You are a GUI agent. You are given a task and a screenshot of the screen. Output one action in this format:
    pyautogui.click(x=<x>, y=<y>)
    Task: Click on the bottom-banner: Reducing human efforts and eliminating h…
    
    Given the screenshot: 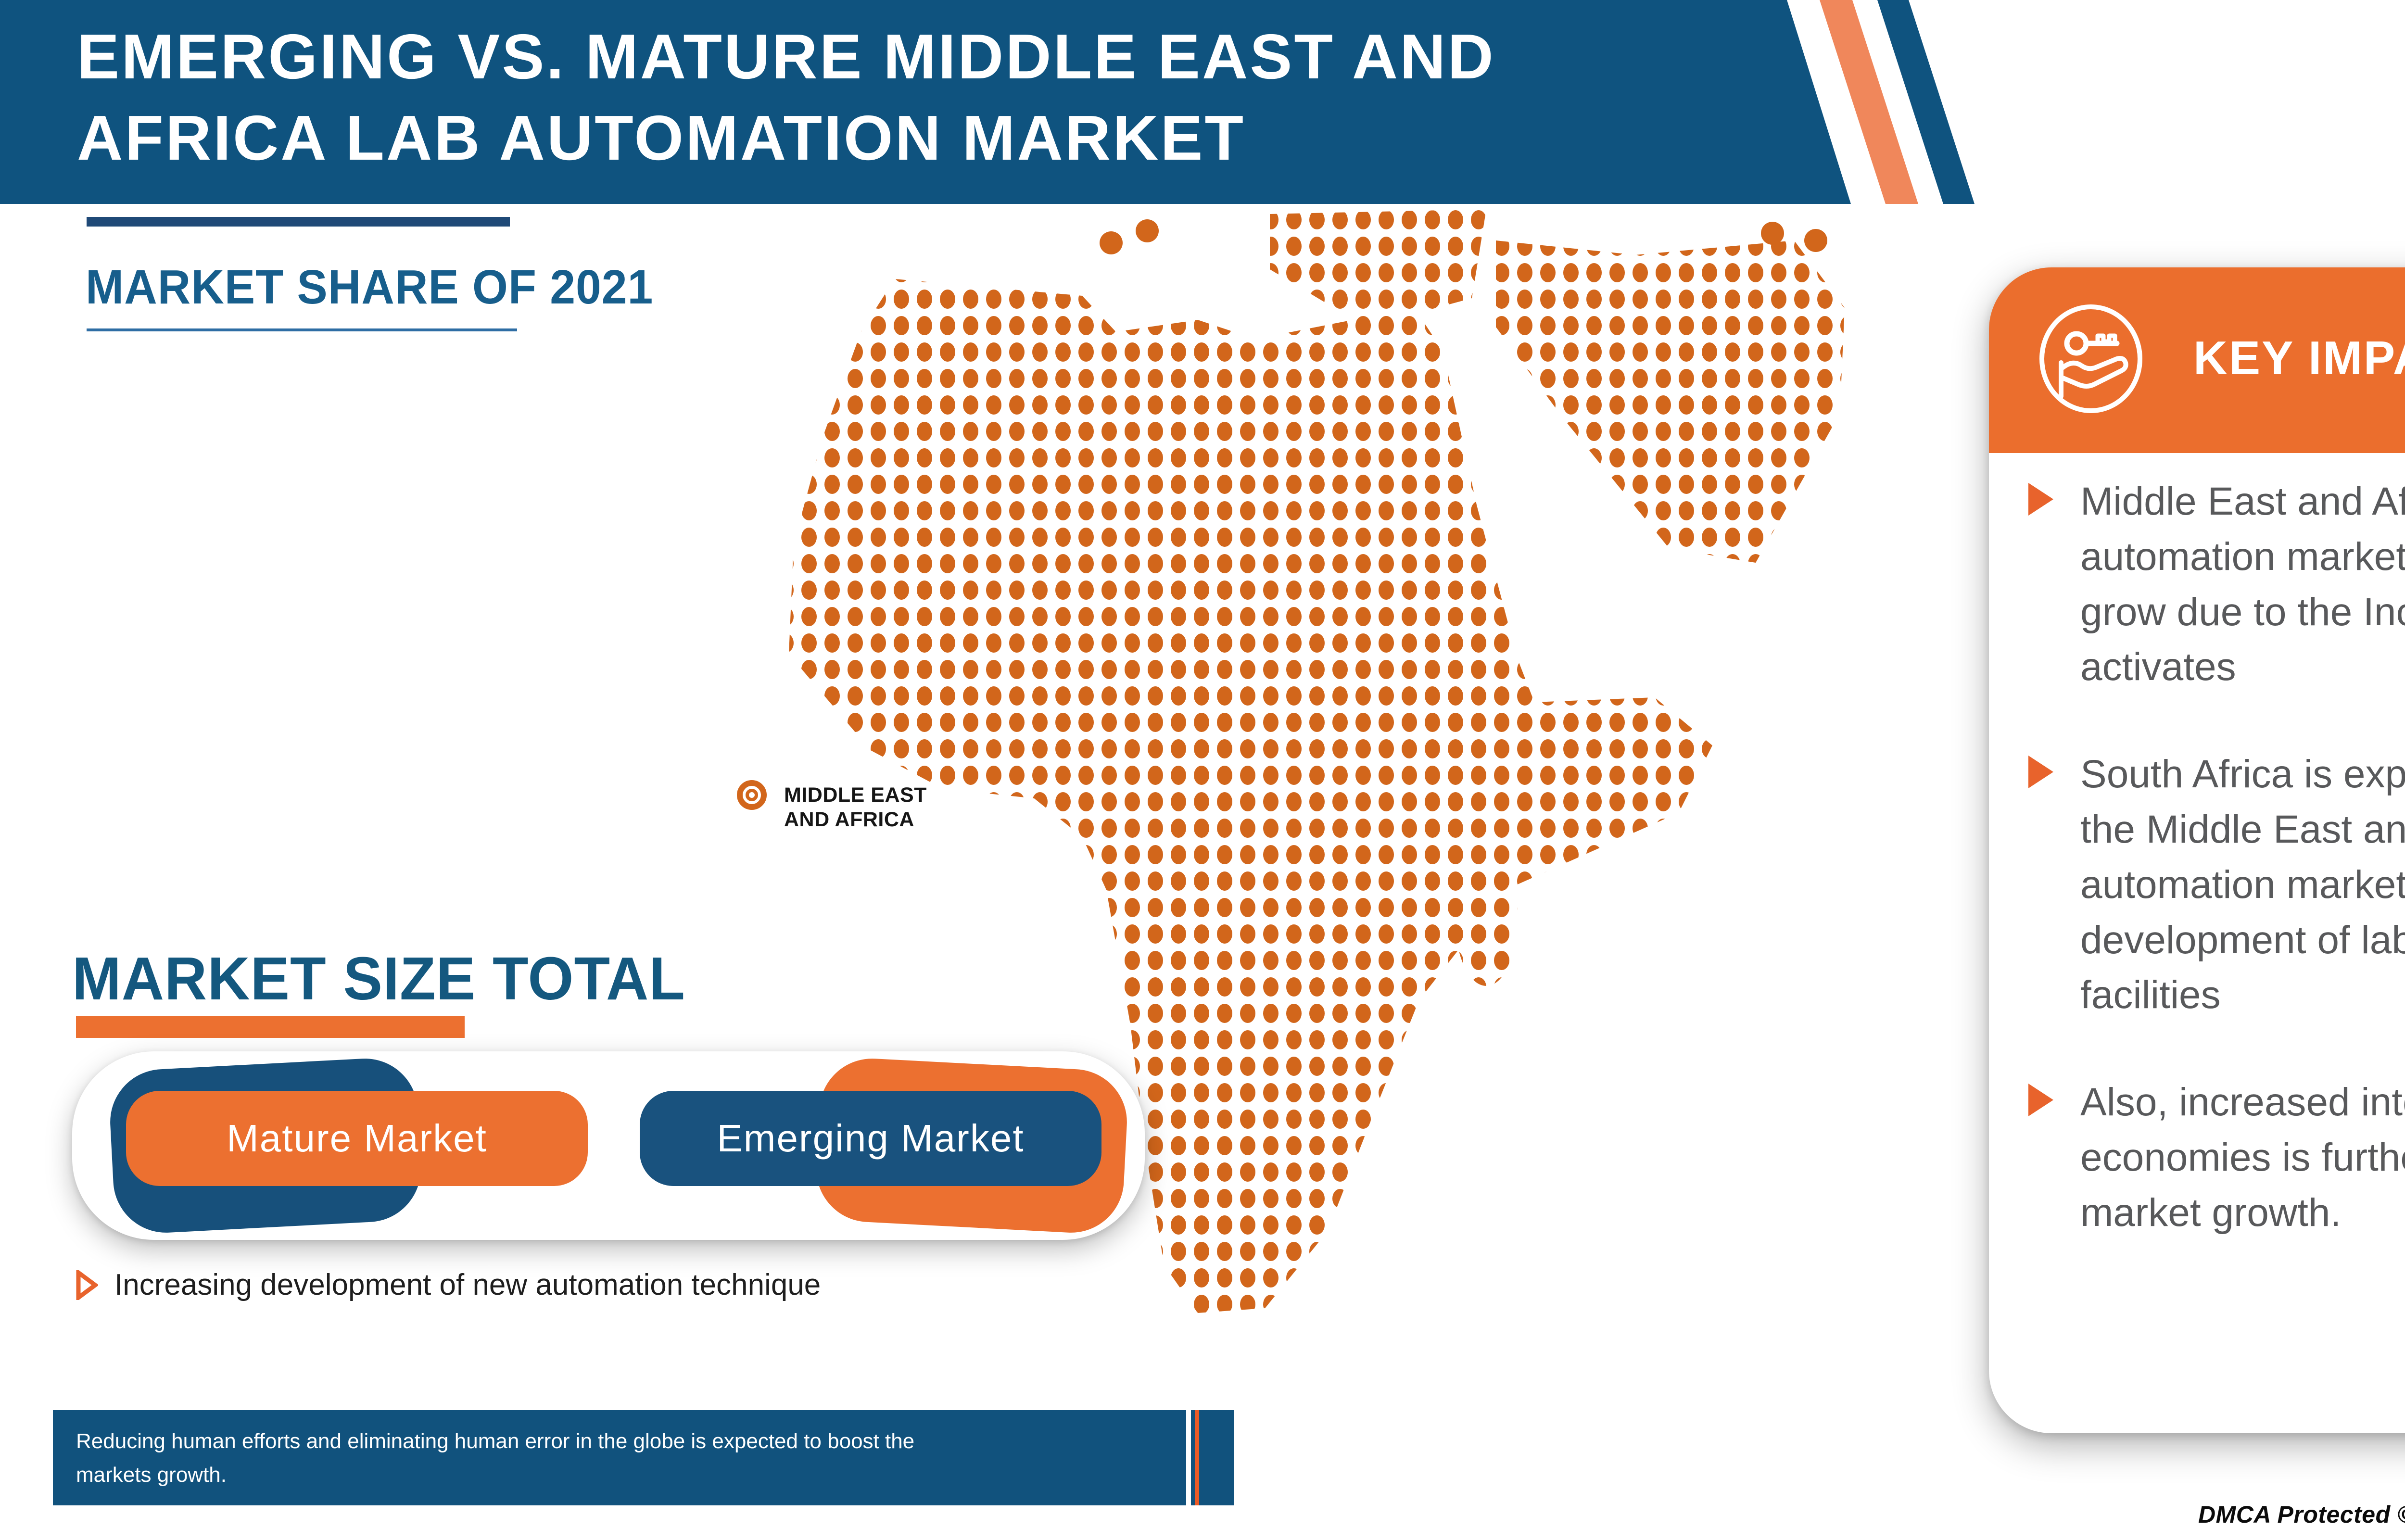 What is the action you would take?
    pyautogui.click(x=620, y=1457)
    